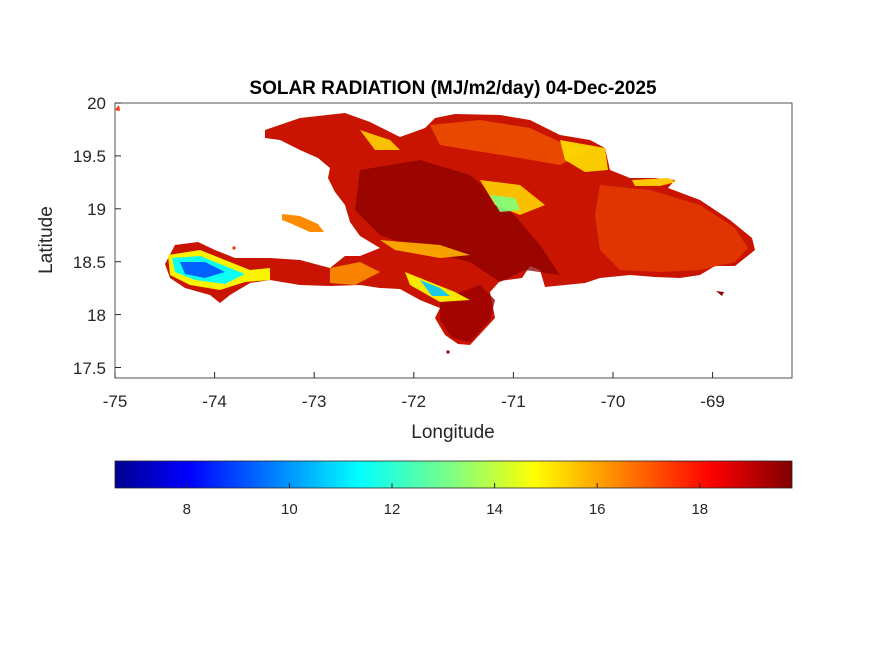  I want to click on y-tick-label: 17.5, so click(89, 368).